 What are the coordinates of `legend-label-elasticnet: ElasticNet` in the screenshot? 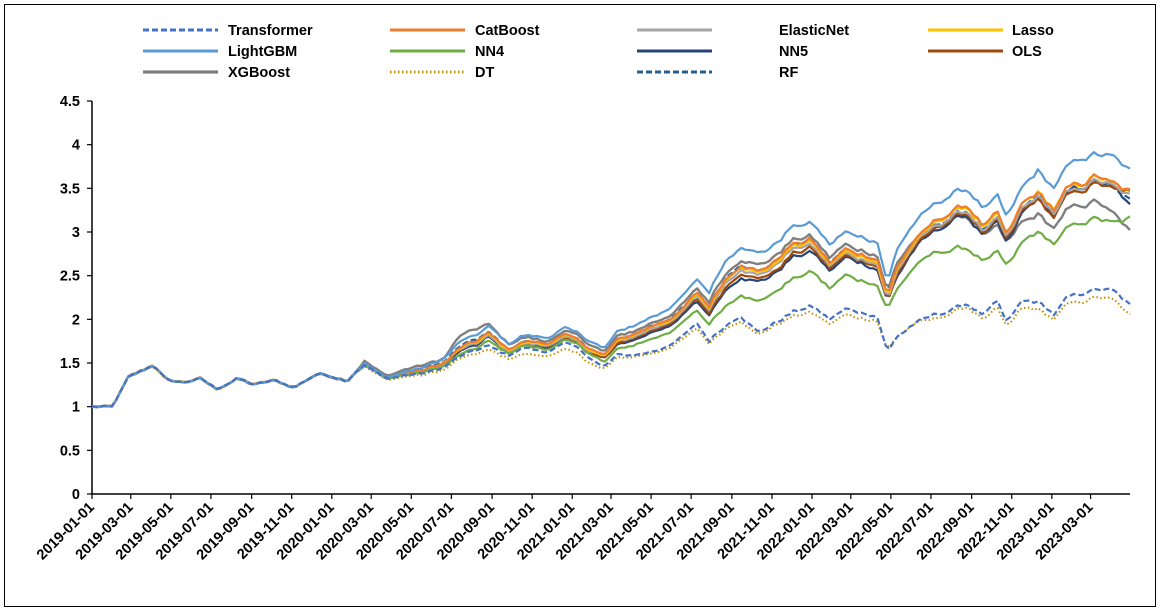 It's located at (814, 31).